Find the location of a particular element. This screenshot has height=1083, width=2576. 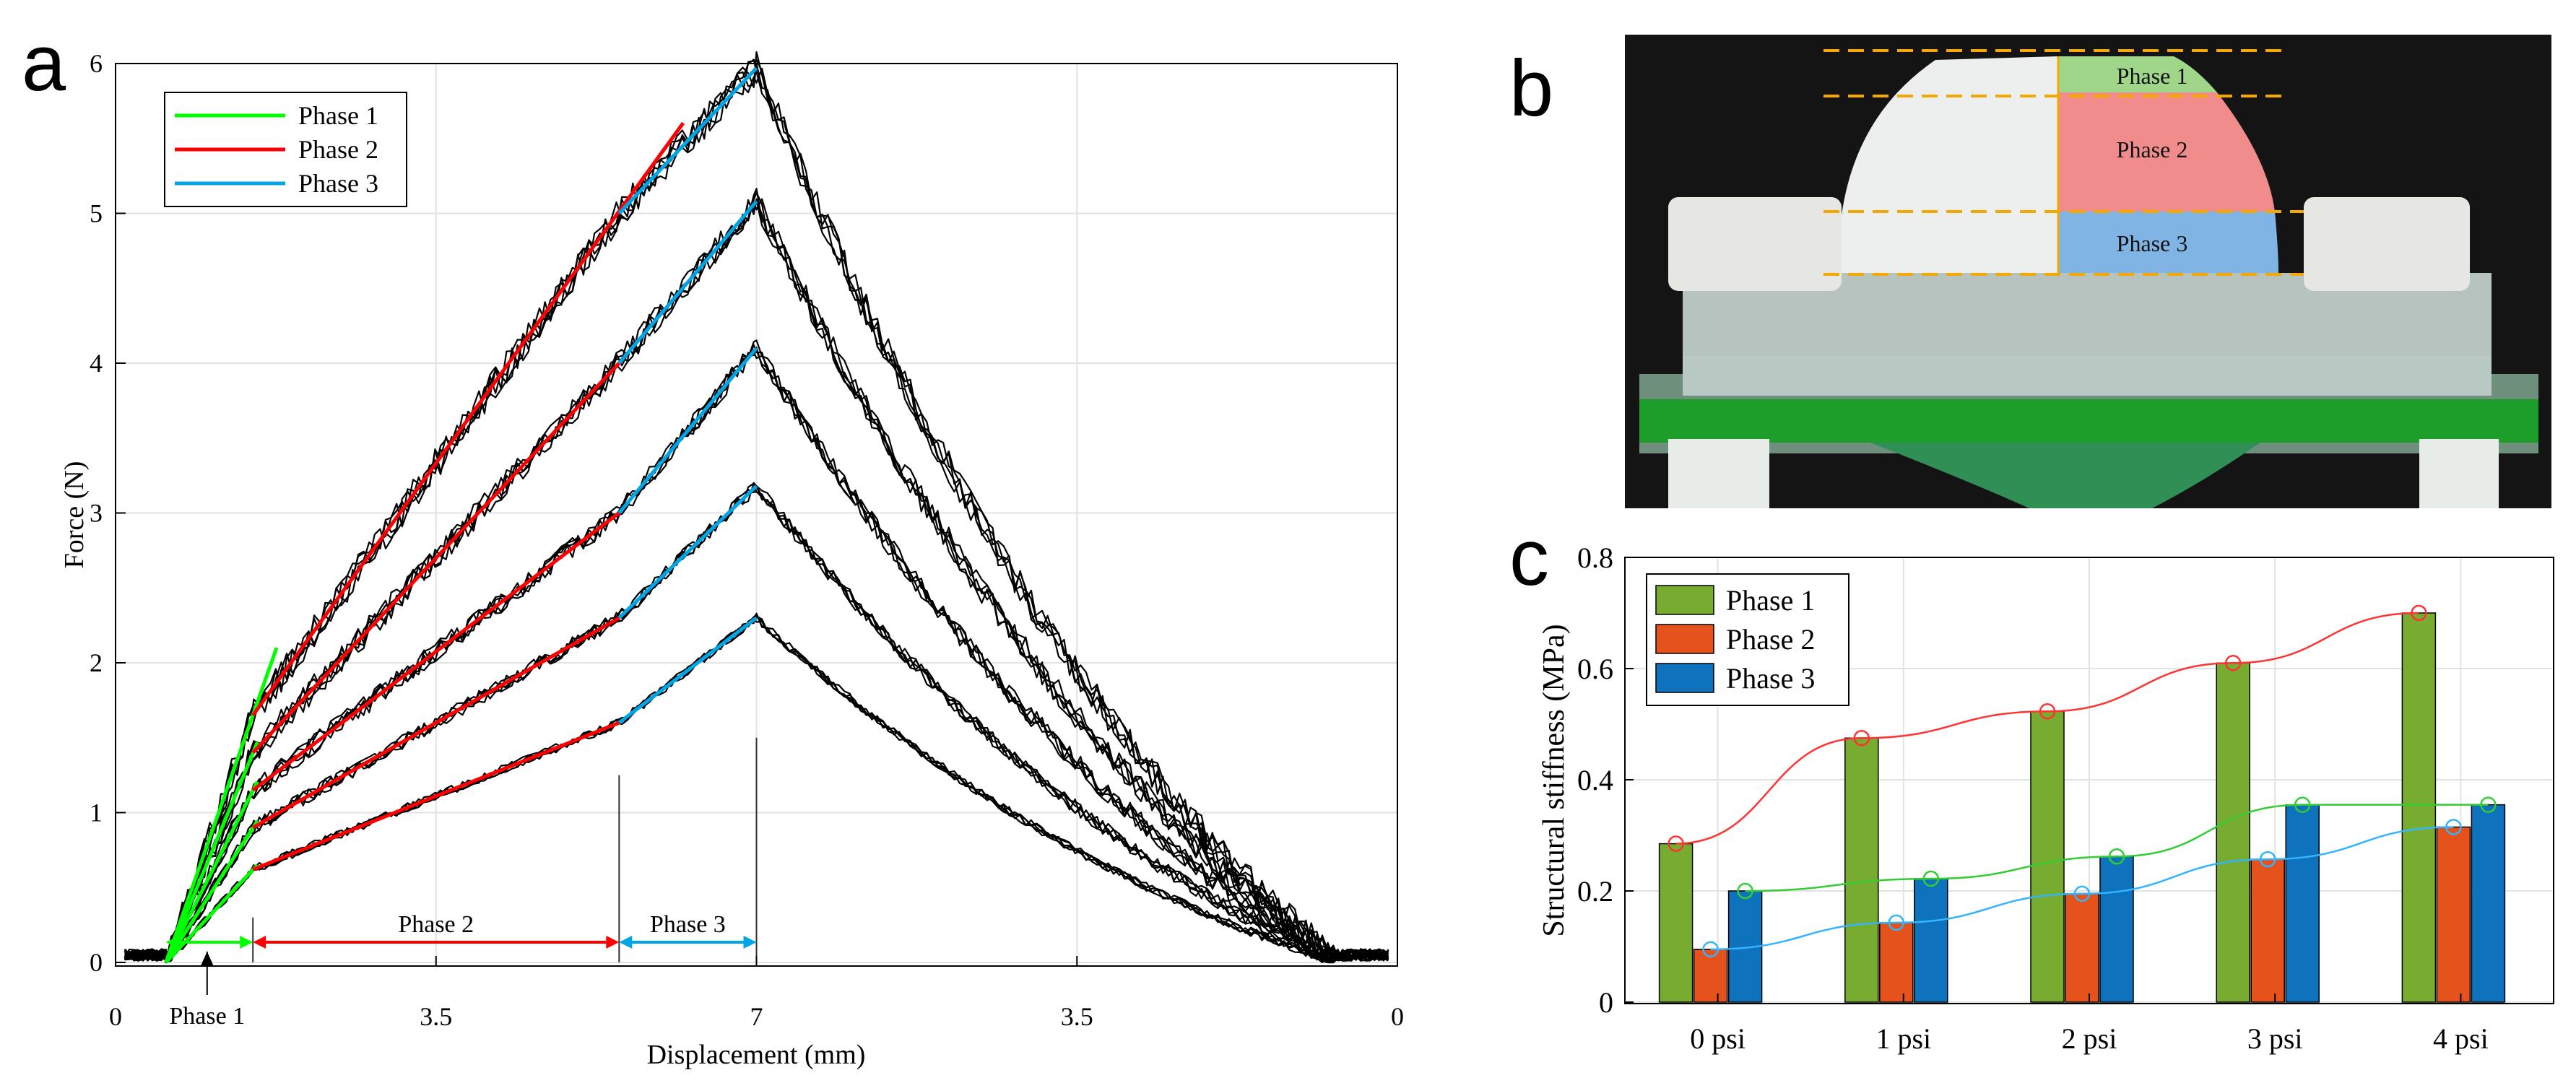

chart-a-legend: Phase 1 Phase 2 Phase 3 is located at coordinates (285, 149).